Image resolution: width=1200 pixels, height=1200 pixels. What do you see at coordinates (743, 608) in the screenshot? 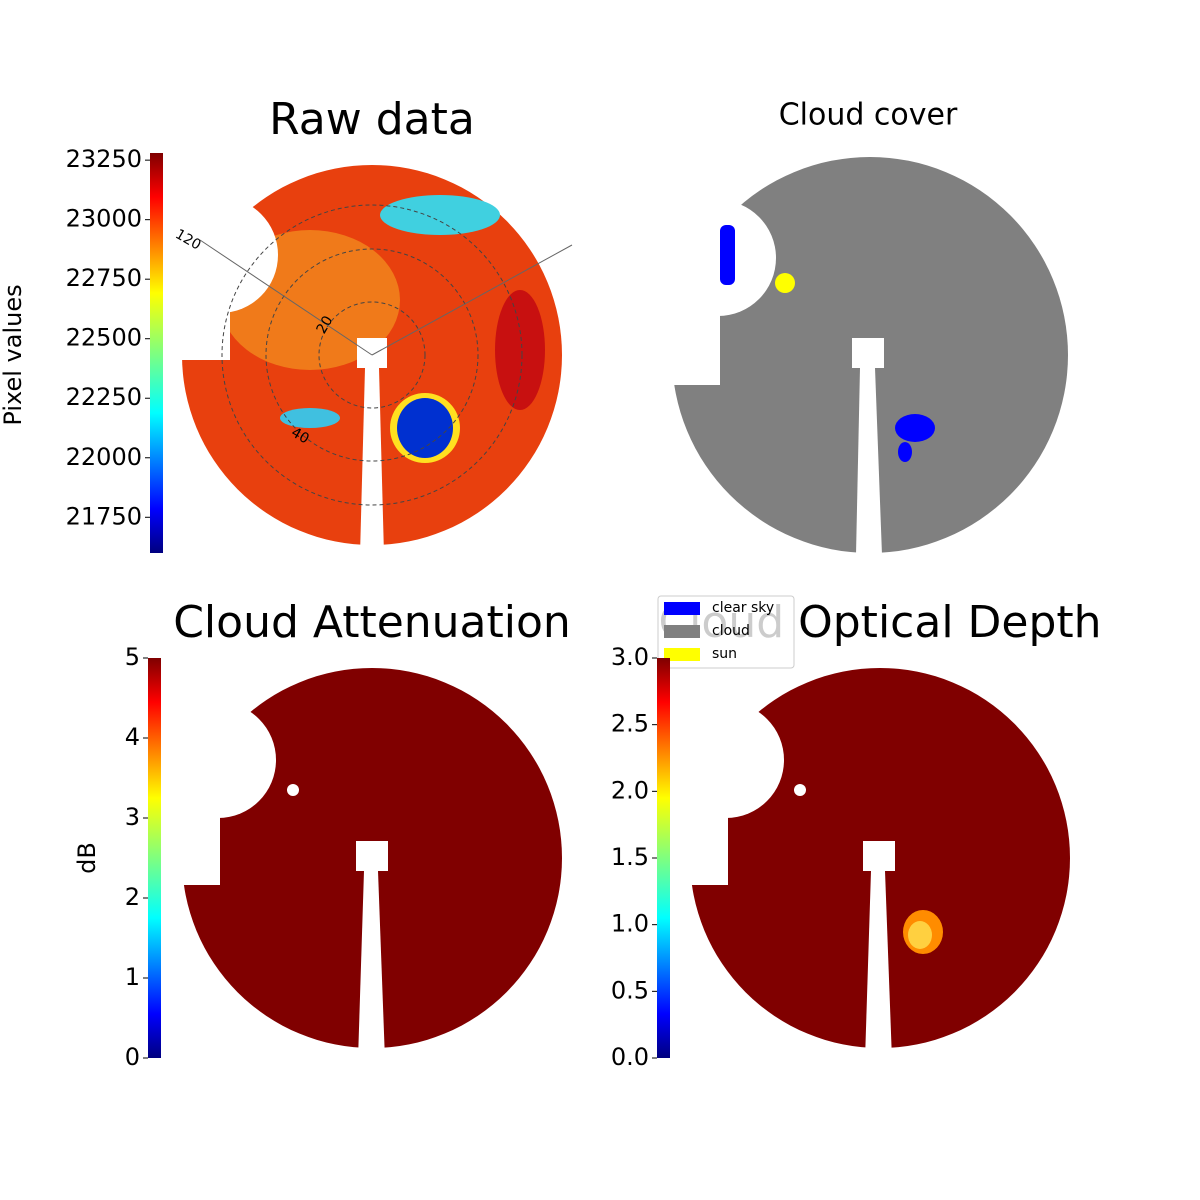
I see `legend-label: clear sky` at bounding box center [743, 608].